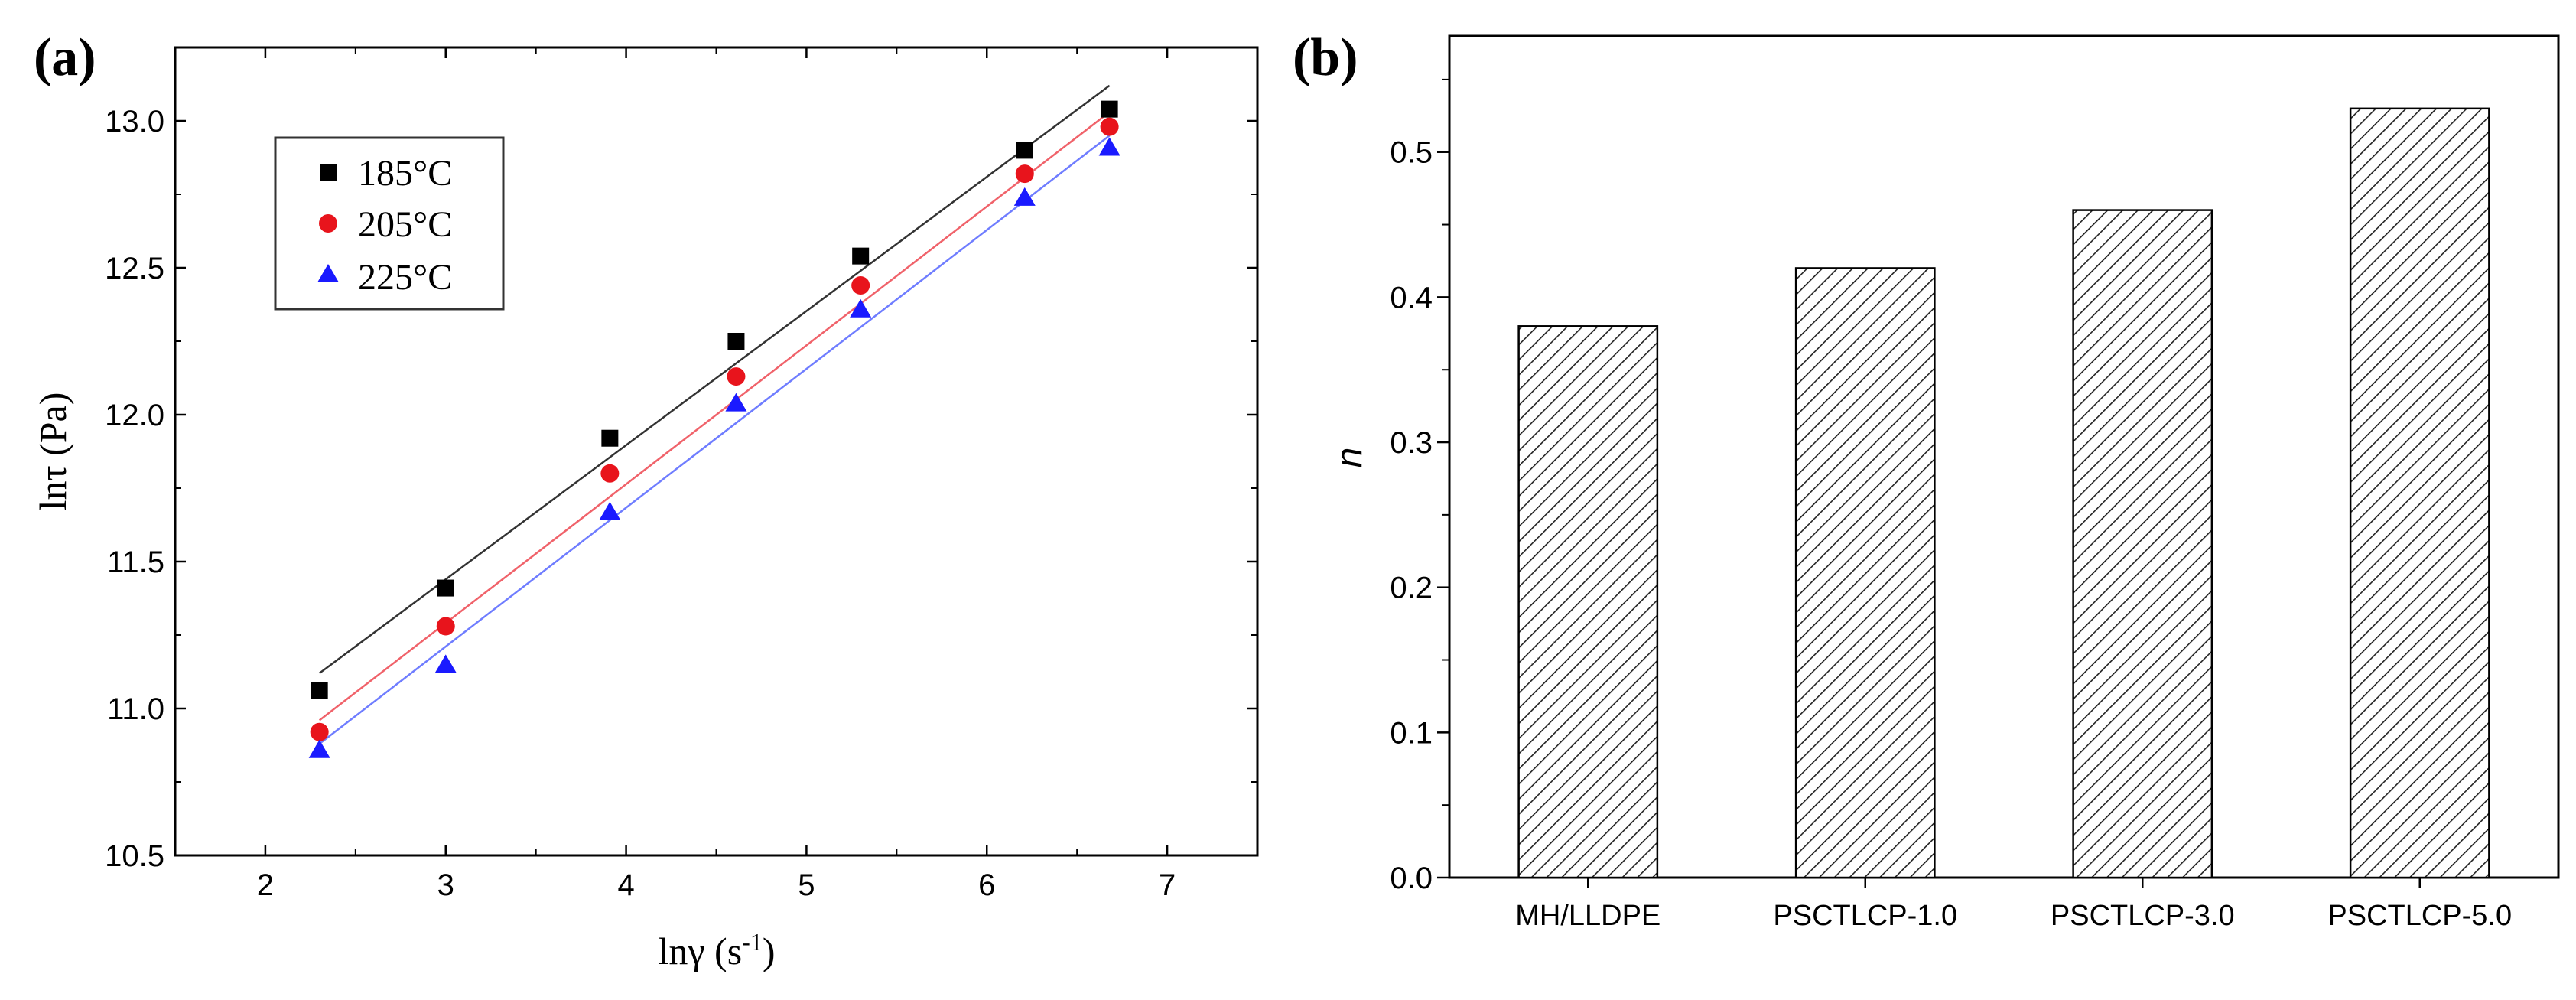  I want to click on y-tick-label: 11.0, so click(135, 709).